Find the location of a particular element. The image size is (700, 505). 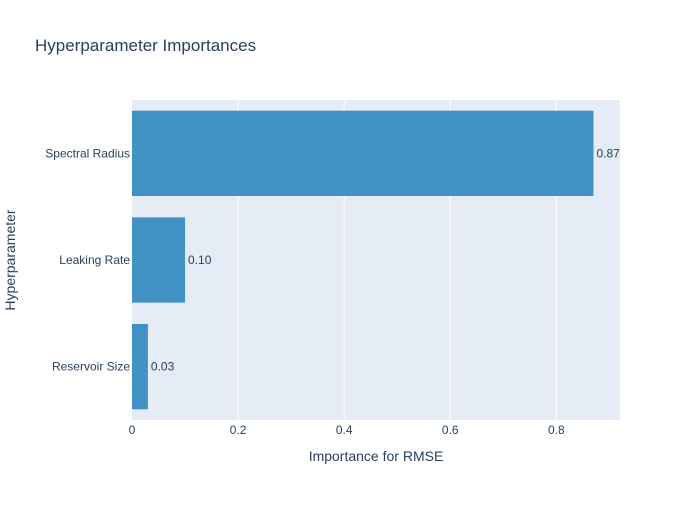

bar-value-label: 0.10 is located at coordinates (200, 260).